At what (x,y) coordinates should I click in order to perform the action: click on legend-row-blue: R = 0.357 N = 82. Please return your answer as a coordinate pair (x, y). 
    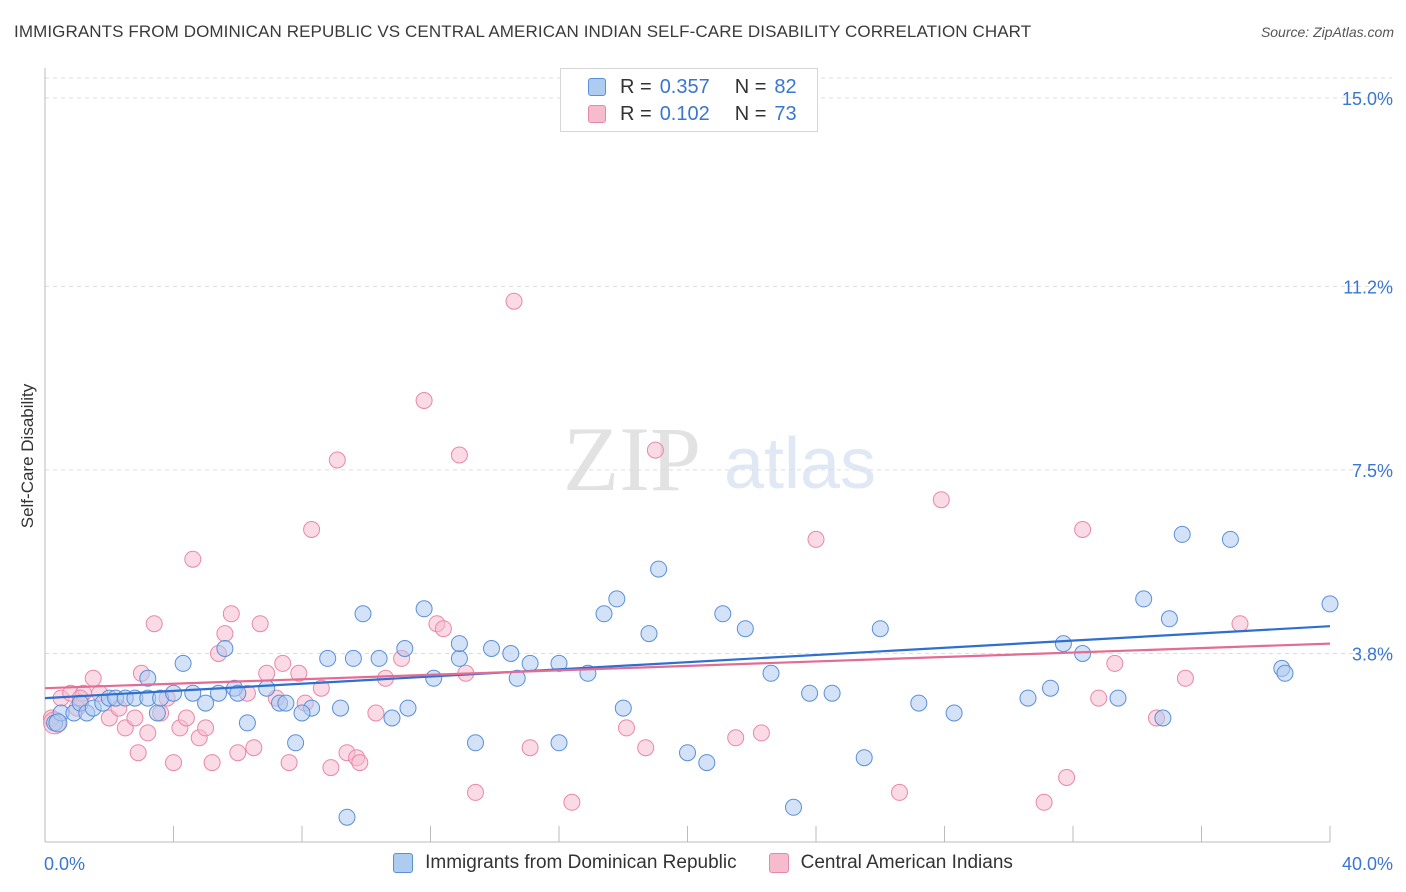
    Looking at the image, I should click on (692, 87).